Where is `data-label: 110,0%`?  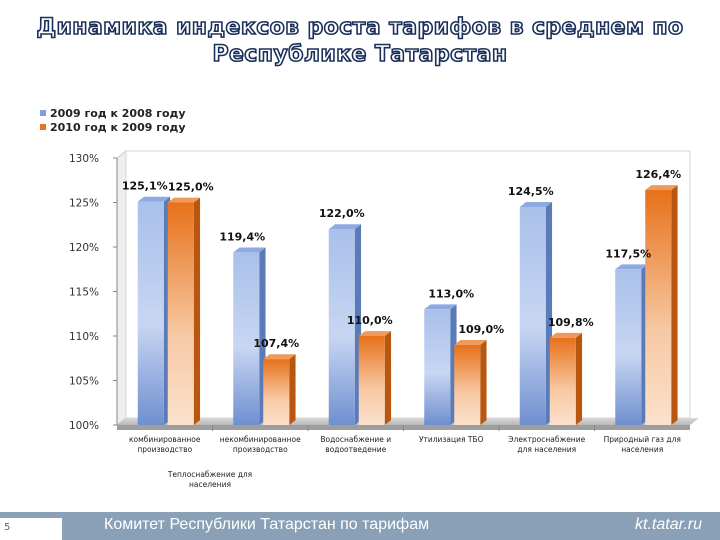 data-label: 110,0% is located at coordinates (370, 320).